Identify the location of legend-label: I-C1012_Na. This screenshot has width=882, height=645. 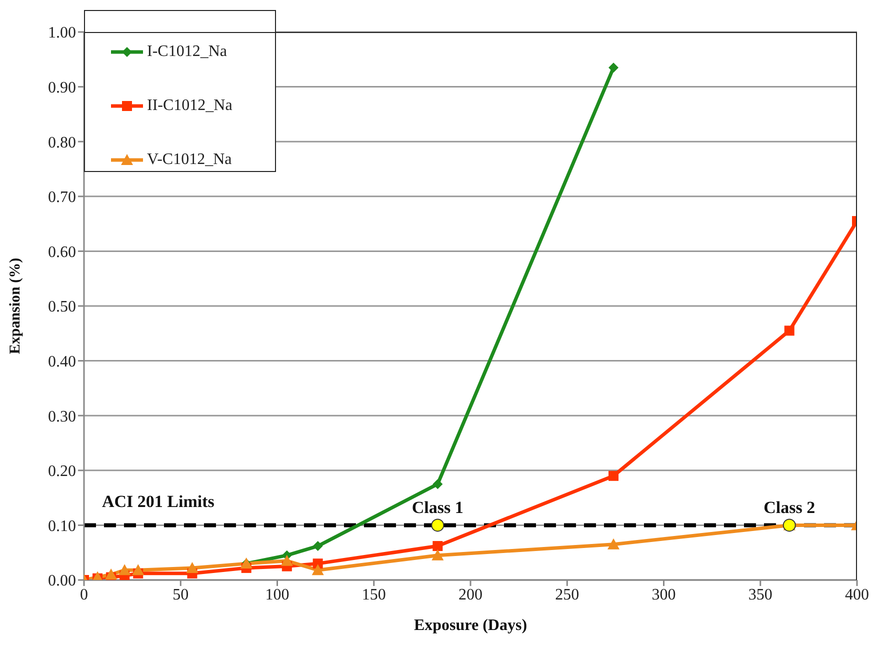
(187, 52).